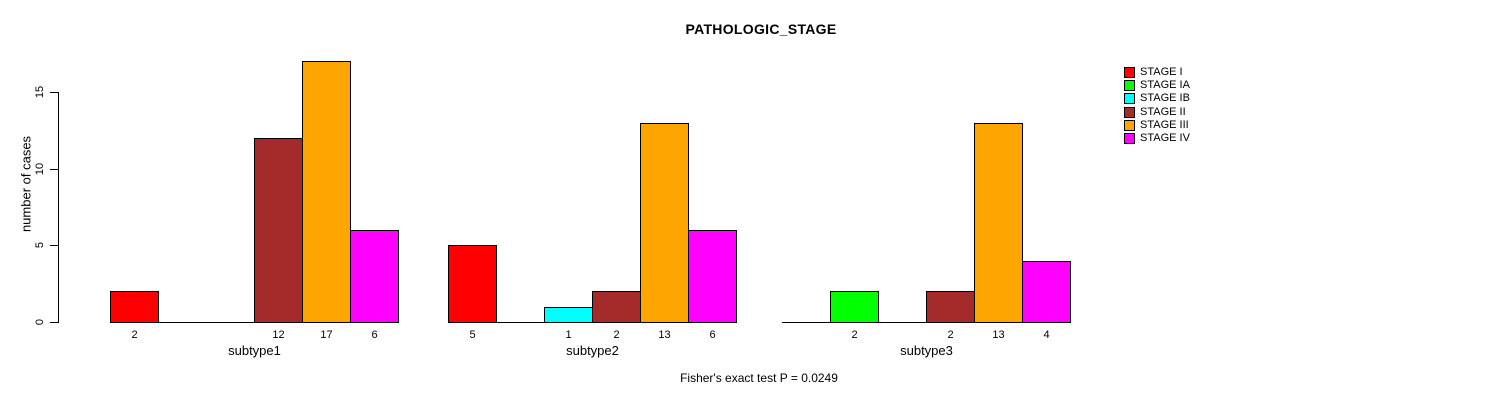 The image size is (1490, 400). Describe the element at coordinates (1165, 98) in the screenshot. I see `legend-label-stage-ib: STAGE IB` at that location.